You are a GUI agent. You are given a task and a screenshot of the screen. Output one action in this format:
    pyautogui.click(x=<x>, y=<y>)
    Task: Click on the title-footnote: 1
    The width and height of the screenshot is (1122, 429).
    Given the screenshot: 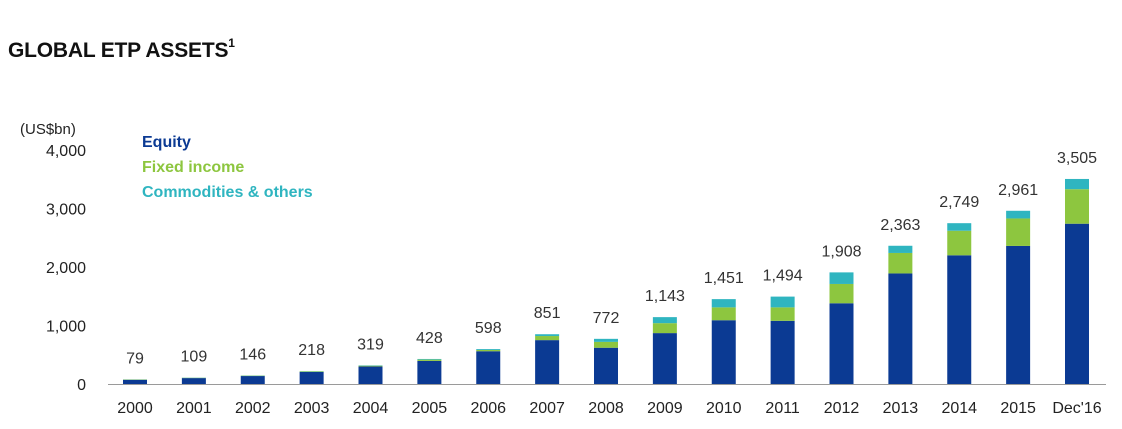 What is the action you would take?
    pyautogui.click(x=231, y=43)
    